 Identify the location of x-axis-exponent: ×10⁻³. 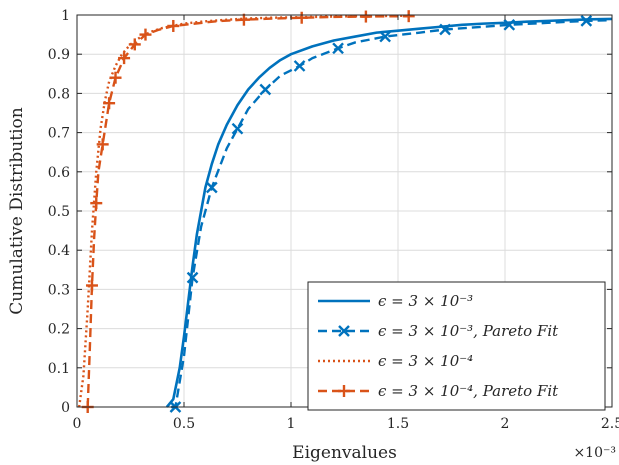
(594, 453).